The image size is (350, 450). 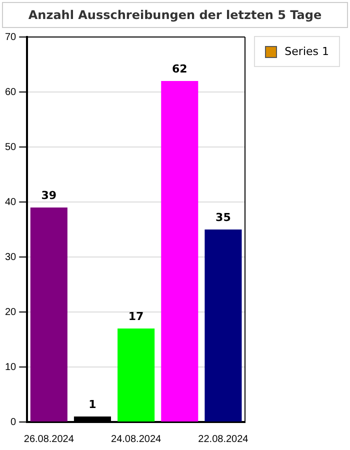 I want to click on y-tick-label: 10, so click(x=11, y=367).